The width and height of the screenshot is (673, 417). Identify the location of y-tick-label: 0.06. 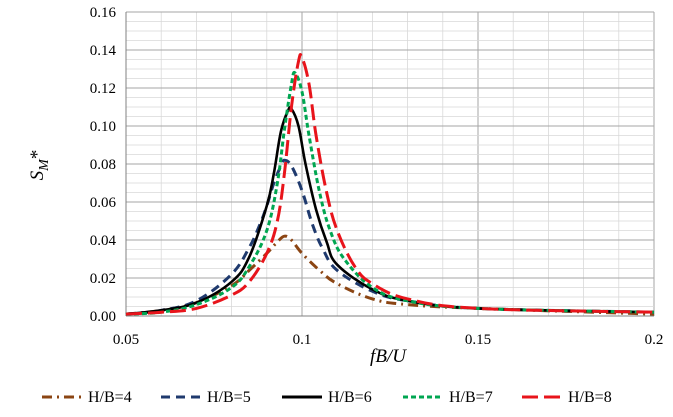
(103, 203).